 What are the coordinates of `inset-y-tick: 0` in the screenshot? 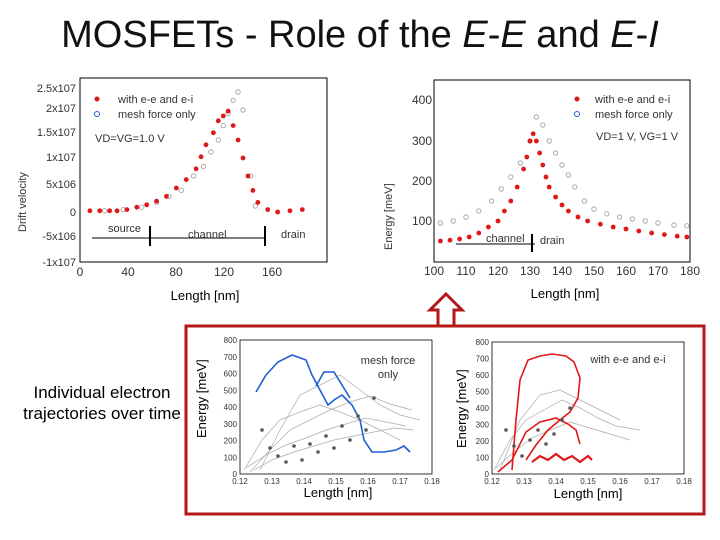 It's located at (487, 474).